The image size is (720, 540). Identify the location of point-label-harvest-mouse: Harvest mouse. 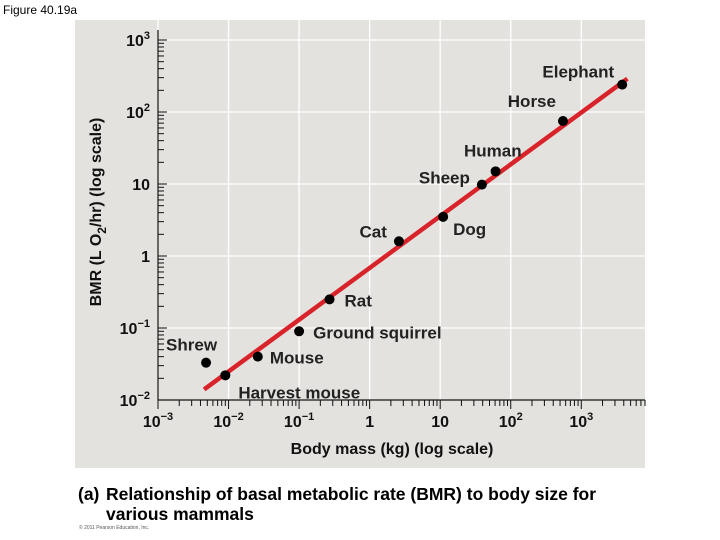
(299, 392).